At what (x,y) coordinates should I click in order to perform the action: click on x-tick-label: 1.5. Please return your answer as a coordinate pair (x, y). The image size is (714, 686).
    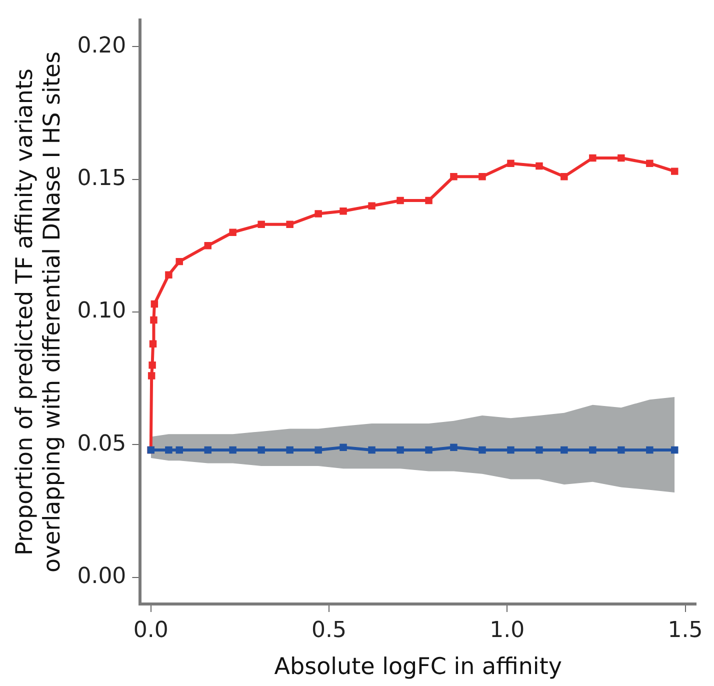
    Looking at the image, I should click on (685, 630).